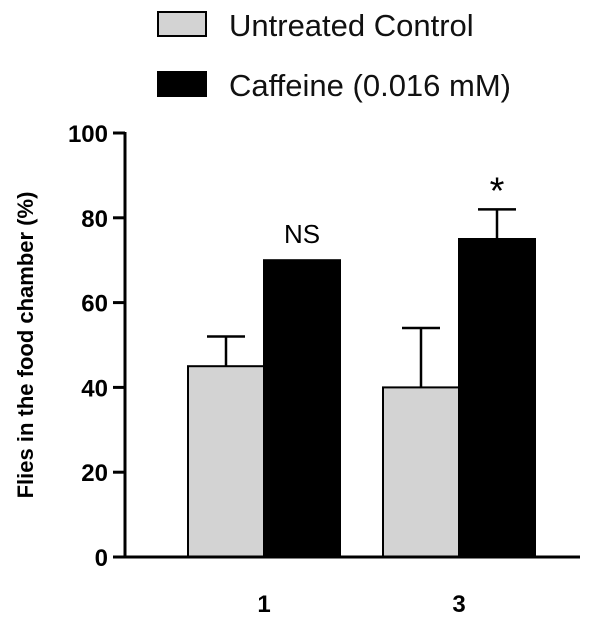 The height and width of the screenshot is (619, 589). I want to click on annotations: NS *, so click(394, 209).